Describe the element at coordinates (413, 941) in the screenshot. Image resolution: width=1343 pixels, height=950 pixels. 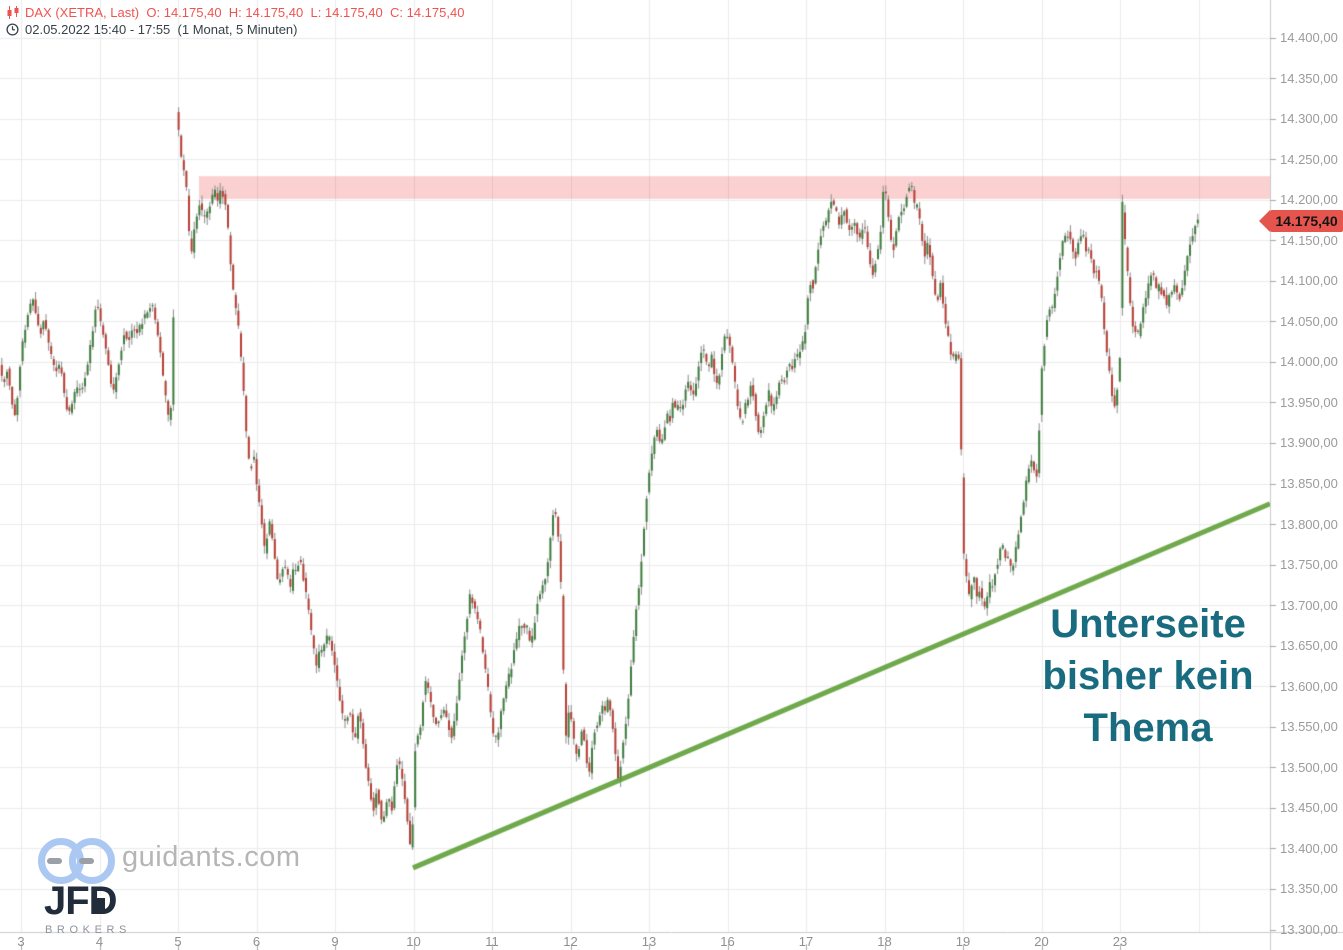
I see `time-axis-label: 10` at that location.